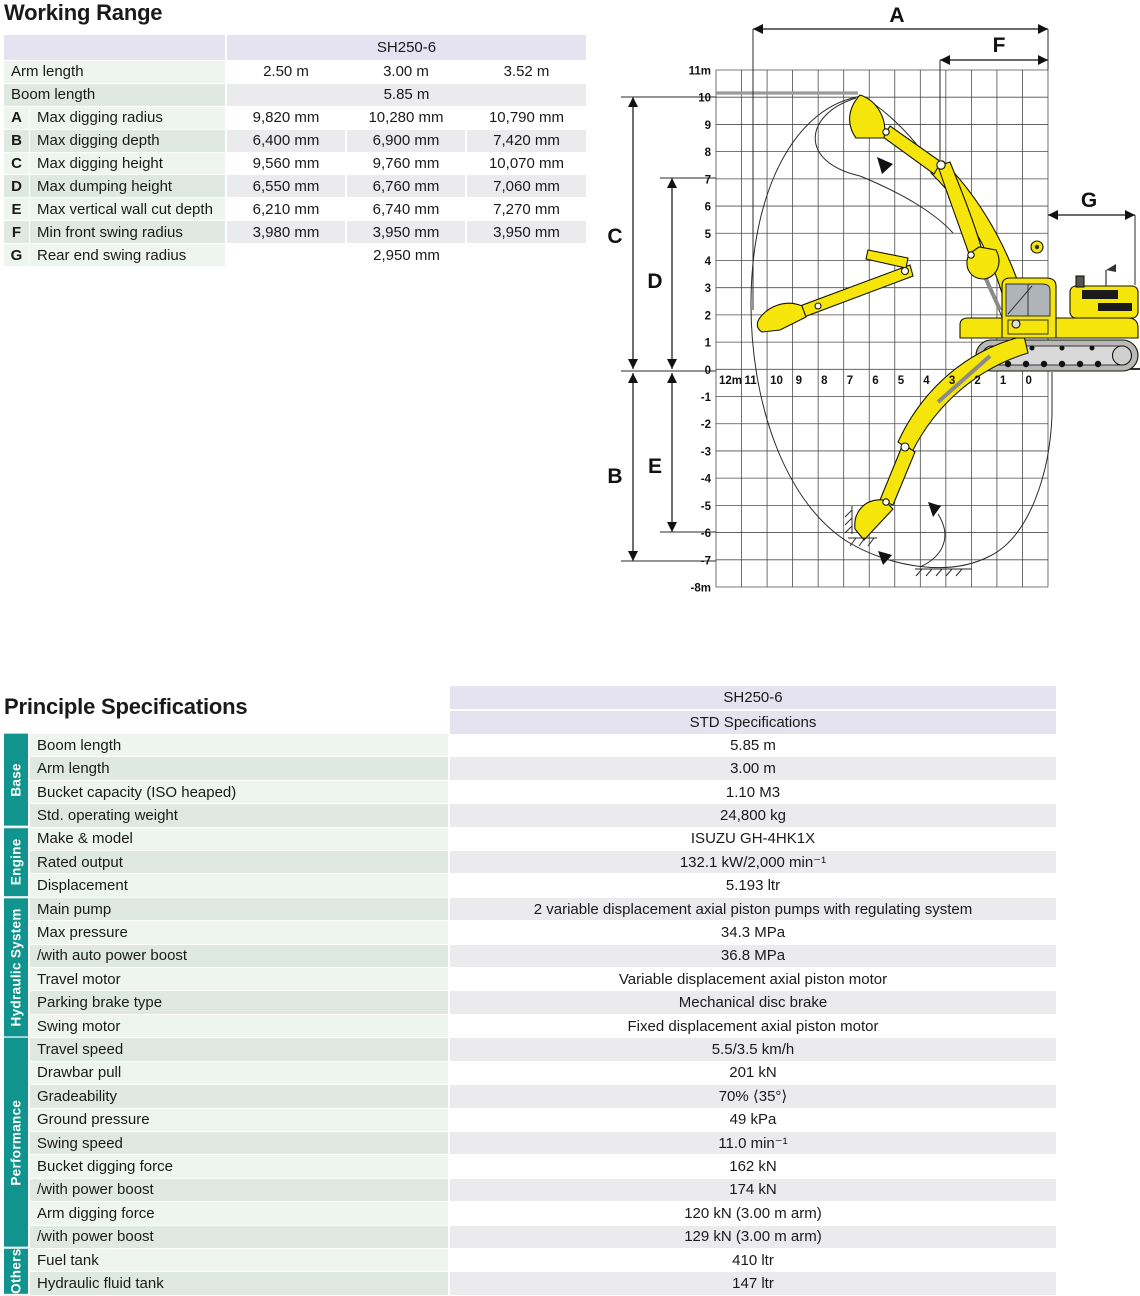 This screenshot has width=1140, height=1296. What do you see at coordinates (240, 1190) in the screenshot?
I see `spec-row-label: /with power boost` at bounding box center [240, 1190].